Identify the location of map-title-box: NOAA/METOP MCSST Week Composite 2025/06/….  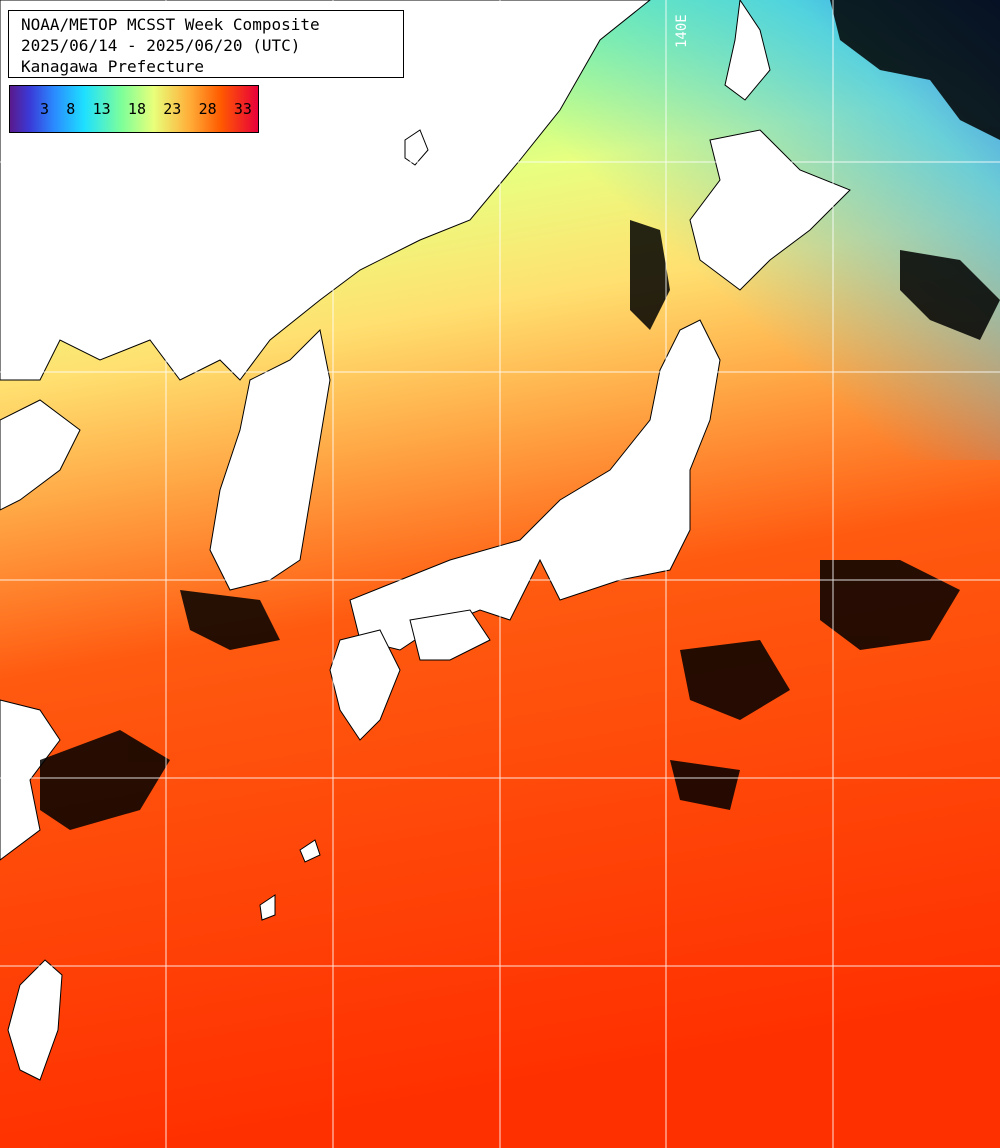
(206, 44).